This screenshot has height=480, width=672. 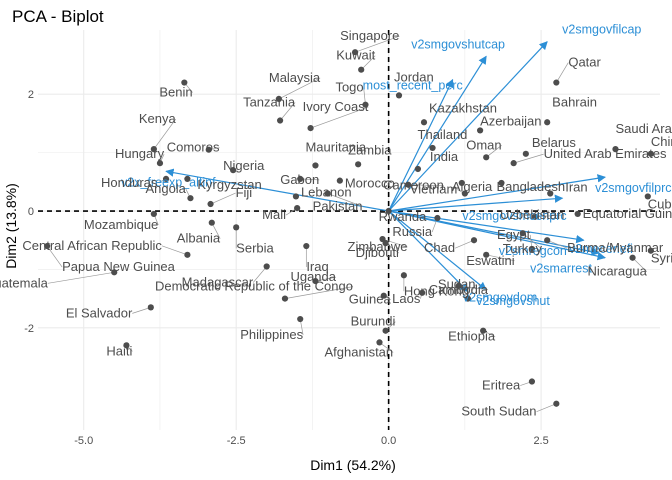 What do you see at coordinates (618, 271) in the screenshot?
I see `country-label: Nicaragua` at bounding box center [618, 271].